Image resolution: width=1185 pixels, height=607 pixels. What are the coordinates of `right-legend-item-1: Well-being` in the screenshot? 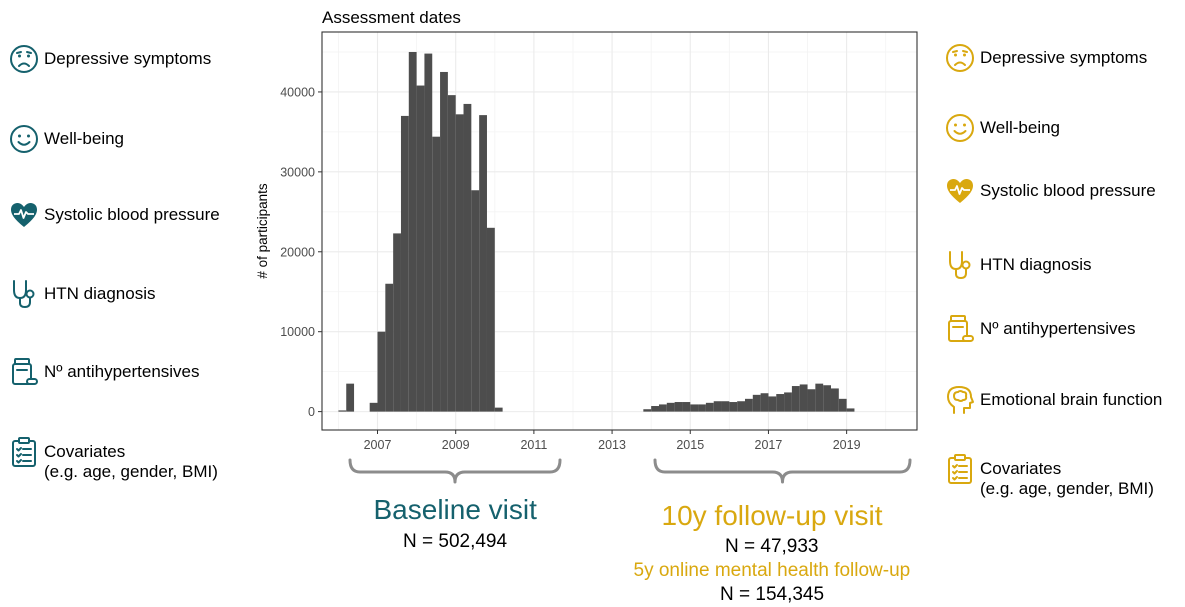 It's located at (1002, 128).